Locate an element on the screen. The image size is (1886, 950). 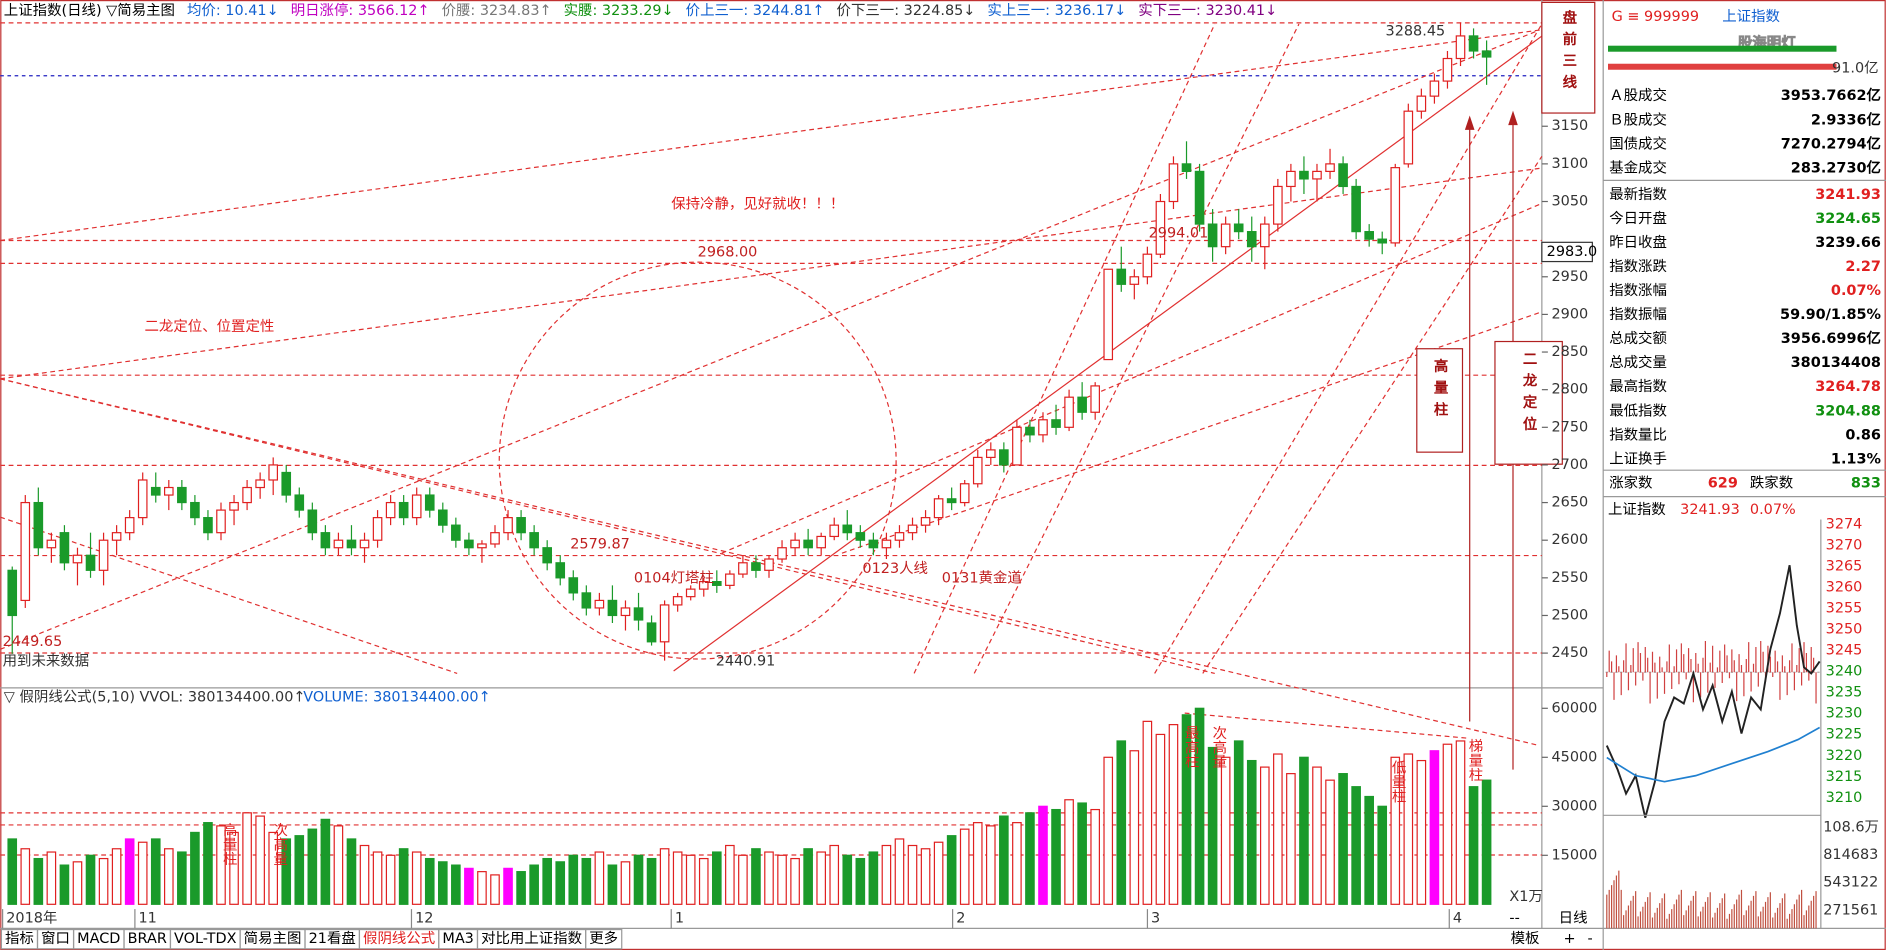
tab-label: VOL-TDX is located at coordinates (205, 939).